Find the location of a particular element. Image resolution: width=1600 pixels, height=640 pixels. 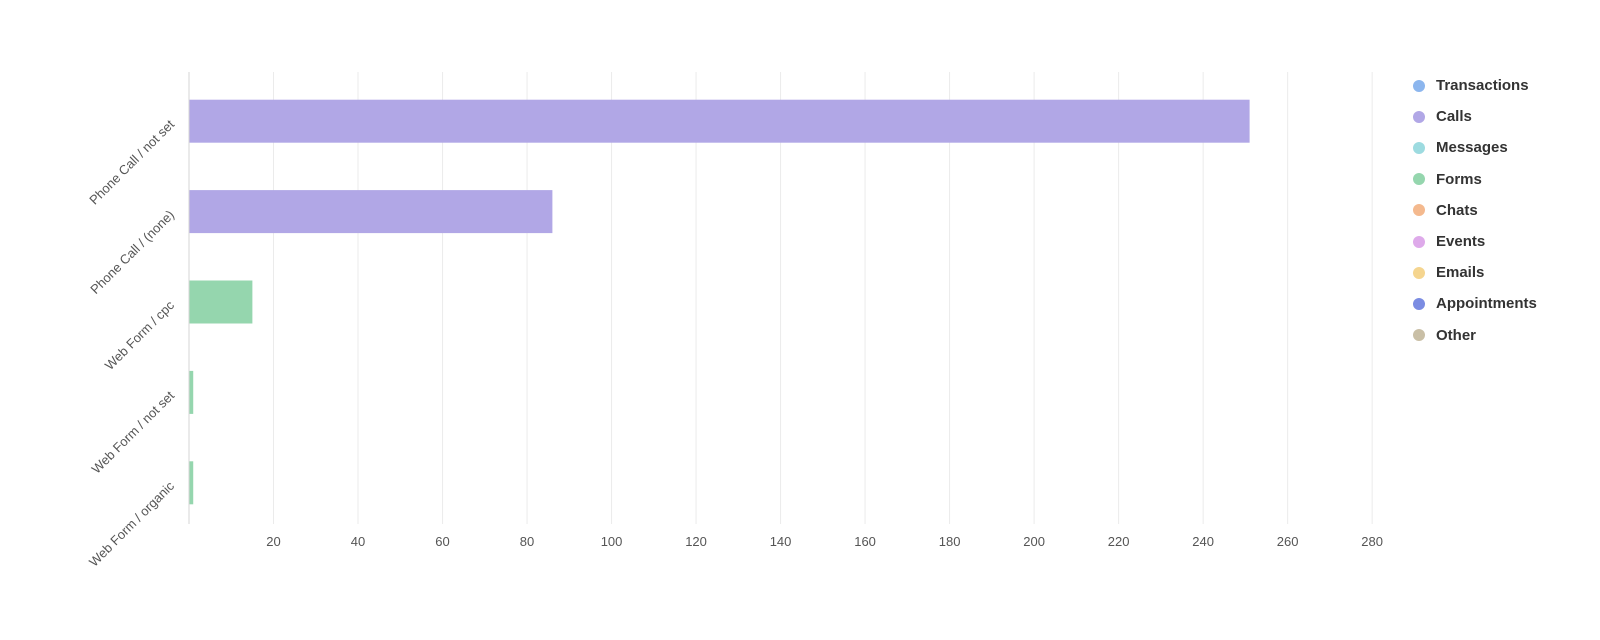

legend-label: Calls is located at coordinates (1454, 117).